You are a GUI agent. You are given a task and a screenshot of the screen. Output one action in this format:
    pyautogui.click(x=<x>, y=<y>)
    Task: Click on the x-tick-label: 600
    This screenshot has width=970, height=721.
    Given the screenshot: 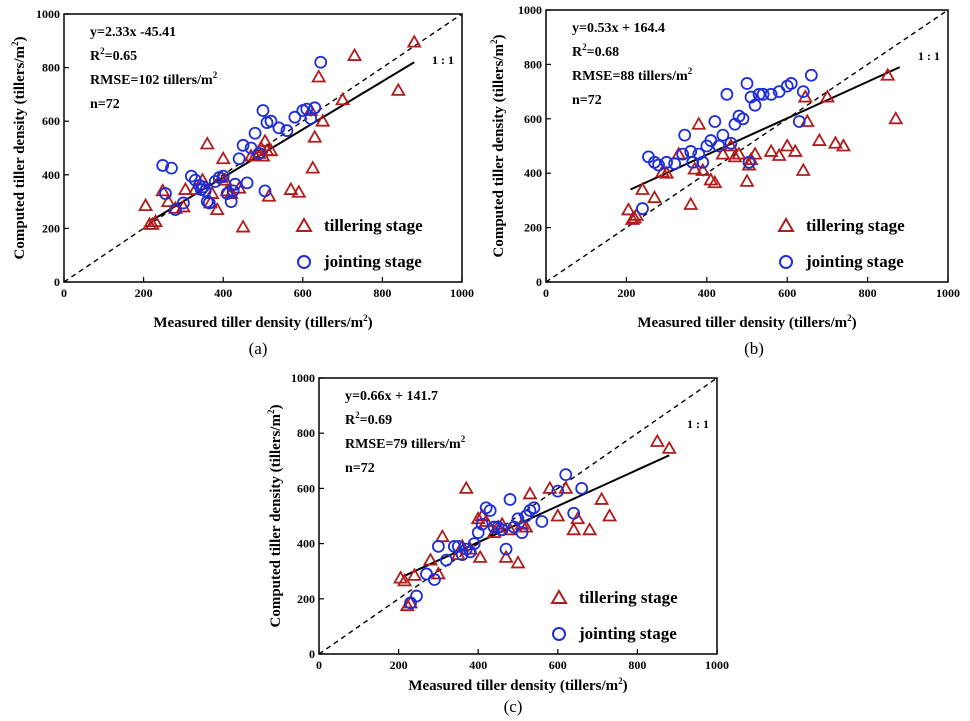 What is the action you would take?
    pyautogui.click(x=558, y=665)
    